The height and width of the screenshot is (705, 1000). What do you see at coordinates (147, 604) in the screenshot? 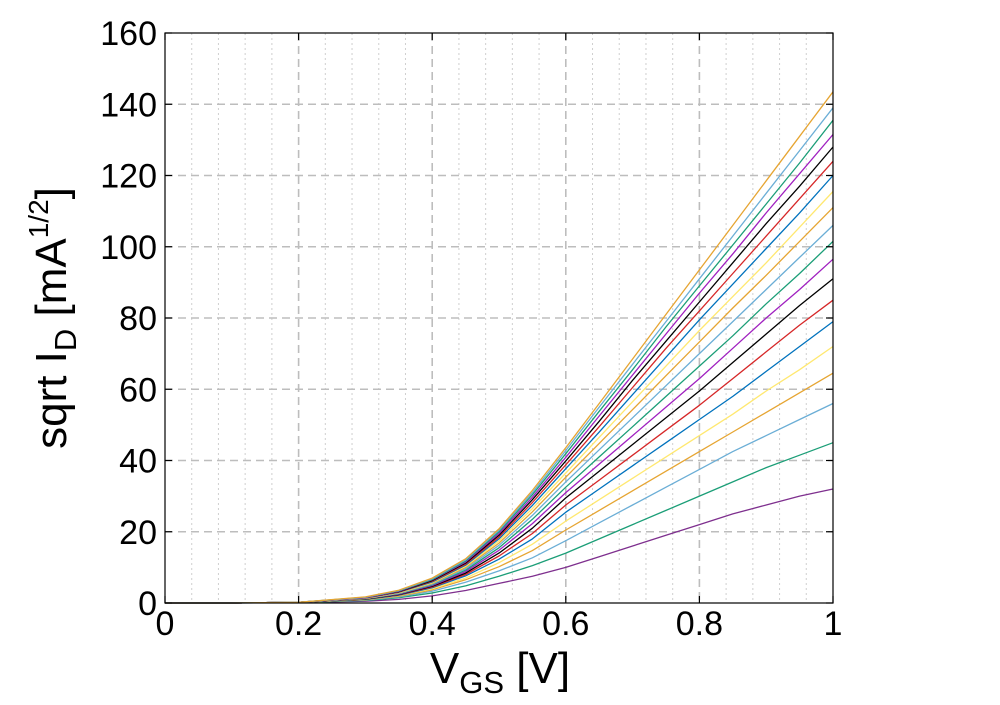
I see `y-tick-label: 0` at bounding box center [147, 604].